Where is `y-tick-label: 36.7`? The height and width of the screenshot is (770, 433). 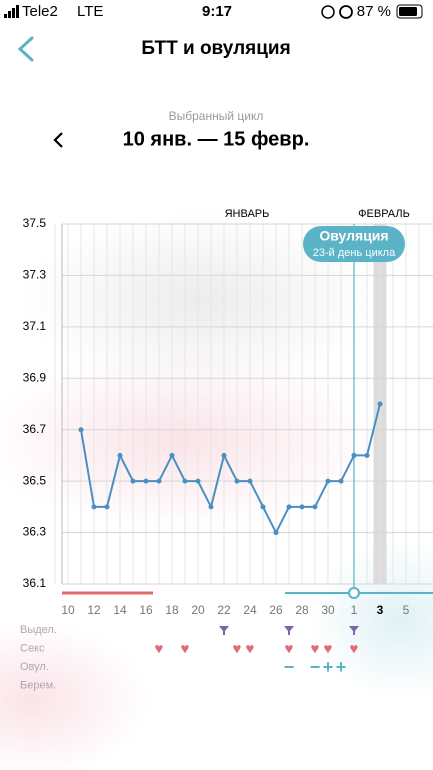
y-tick-label: 36.7 is located at coordinates (35, 429).